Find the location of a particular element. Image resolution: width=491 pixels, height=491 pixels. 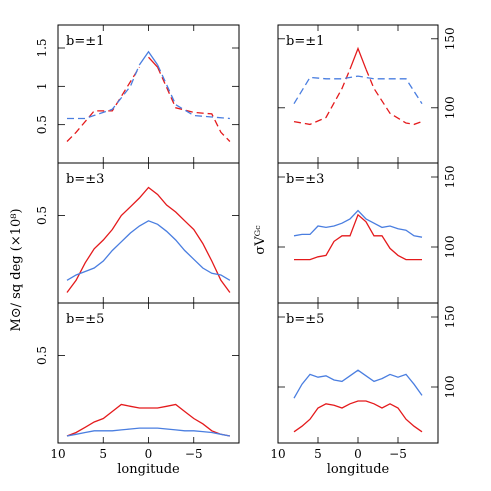

panel-left-middle: 0.5 b=±3 is located at coordinates (137, 233).